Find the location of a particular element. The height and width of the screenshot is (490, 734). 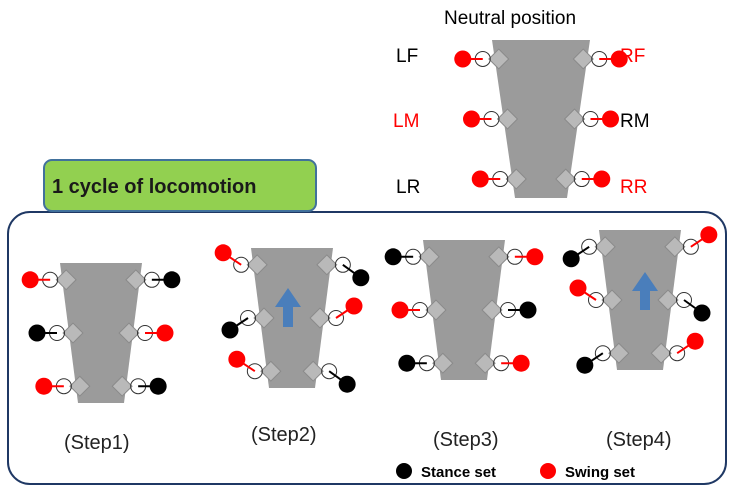

label-lr: LR is located at coordinates (408, 187).